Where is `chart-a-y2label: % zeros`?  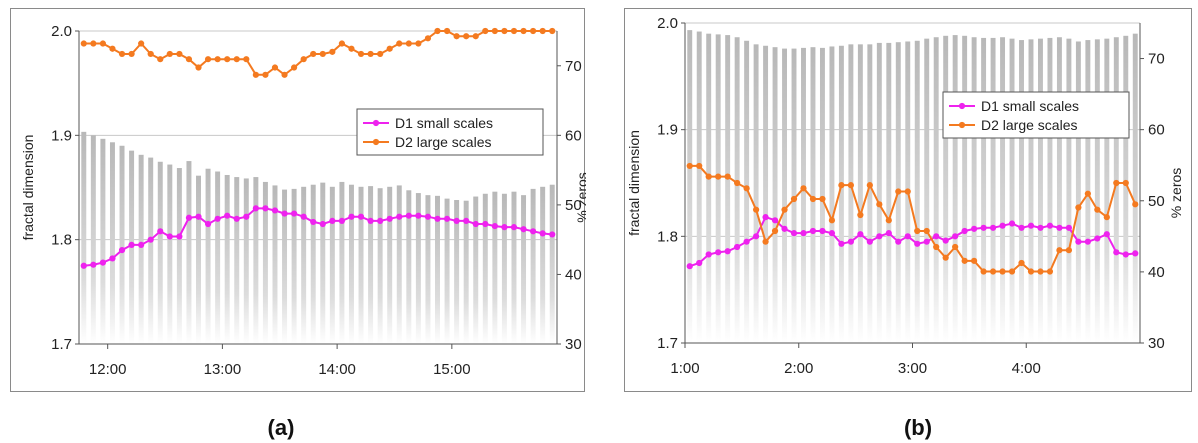
chart-a-y2label: % zeros is located at coordinates (580, 197).